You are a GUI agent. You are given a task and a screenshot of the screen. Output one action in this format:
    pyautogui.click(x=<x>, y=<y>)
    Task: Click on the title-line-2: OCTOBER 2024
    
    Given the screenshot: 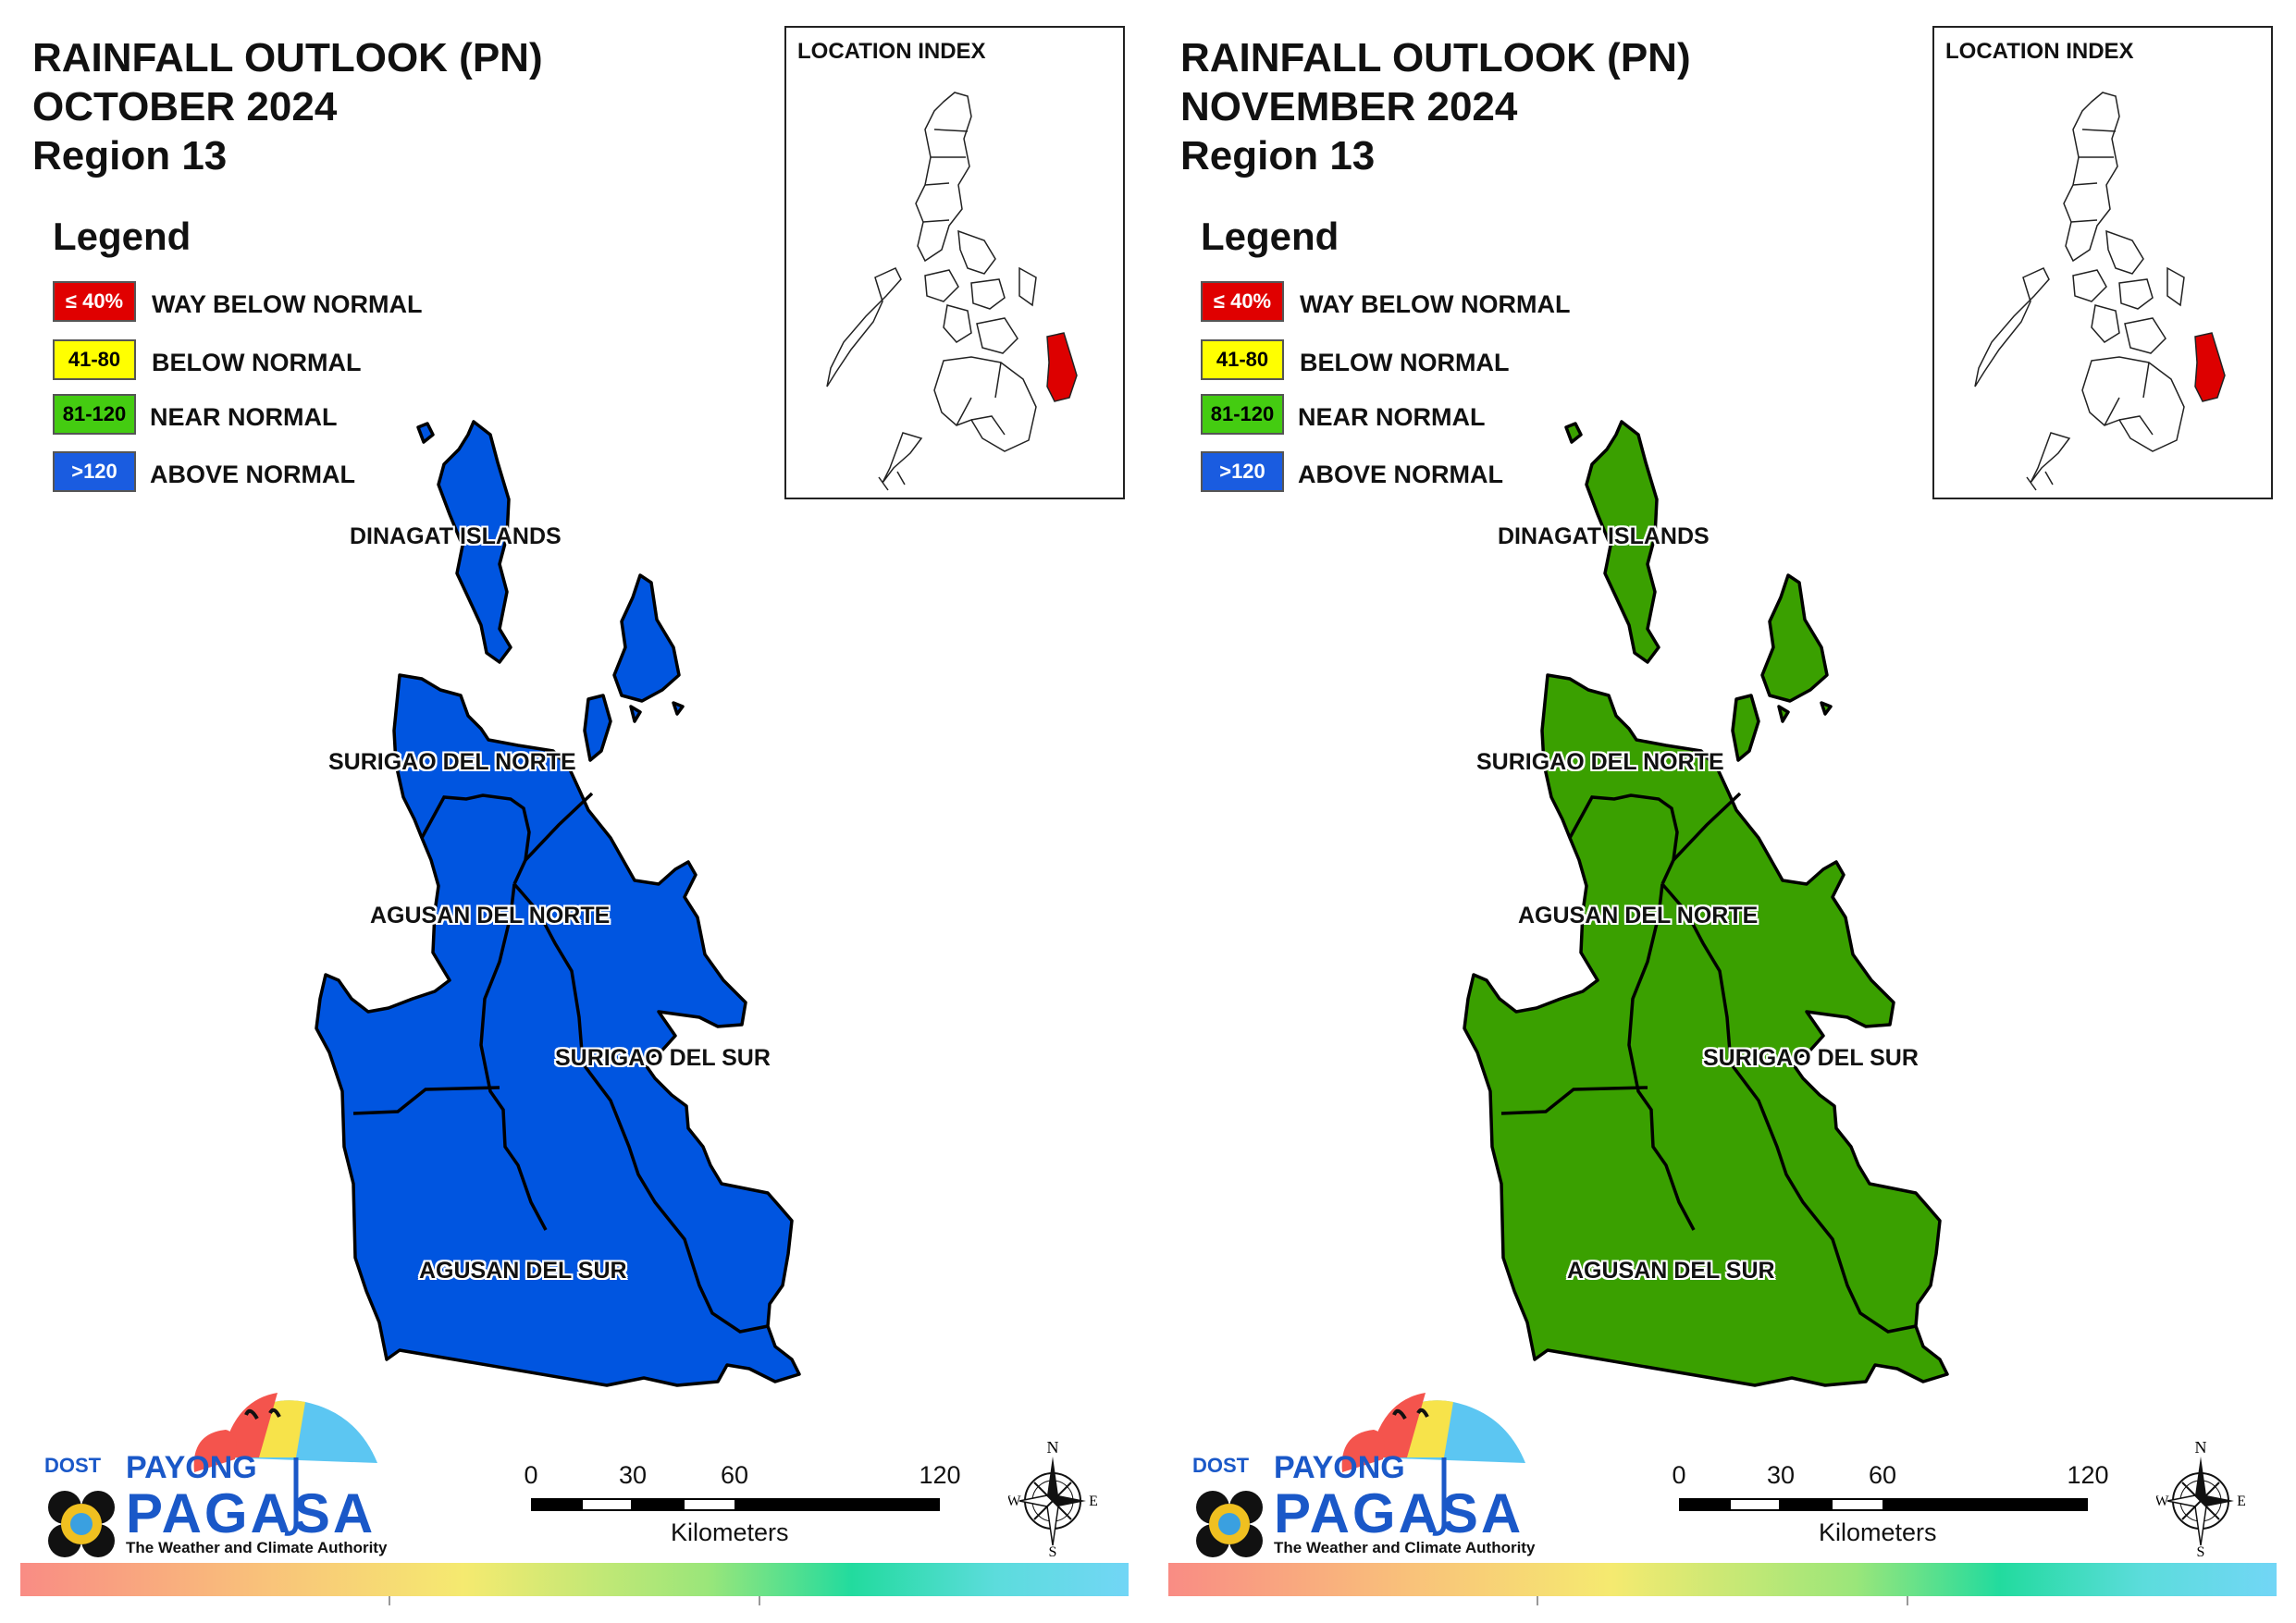 What is the action you would take?
    pyautogui.click(x=185, y=106)
    